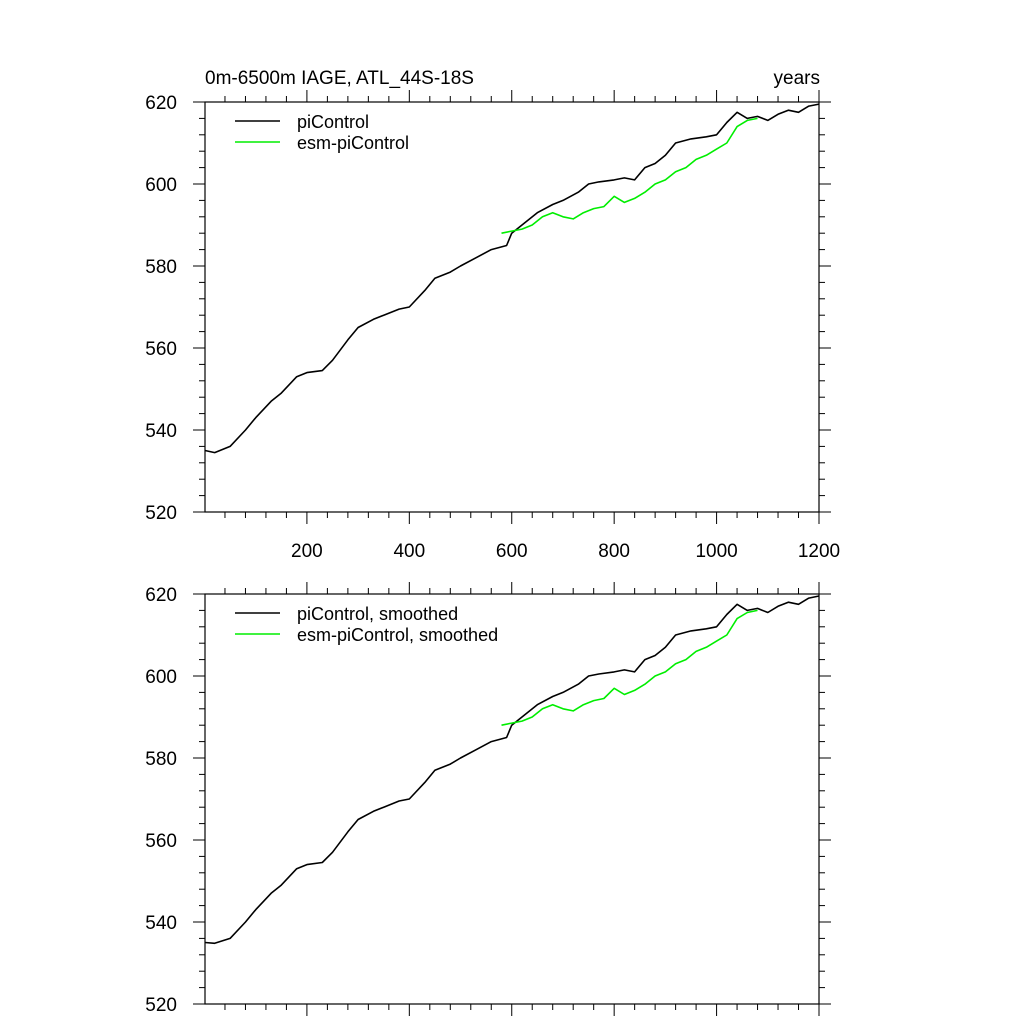  What do you see at coordinates (512, 551) in the screenshot?
I see `x-tick-label: 600` at bounding box center [512, 551].